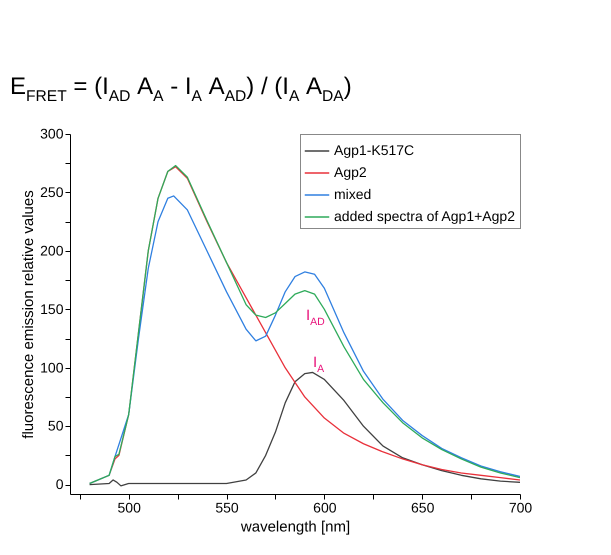 The width and height of the screenshot is (611, 555). I want to click on y-tick-label: 100, so click(52, 367).